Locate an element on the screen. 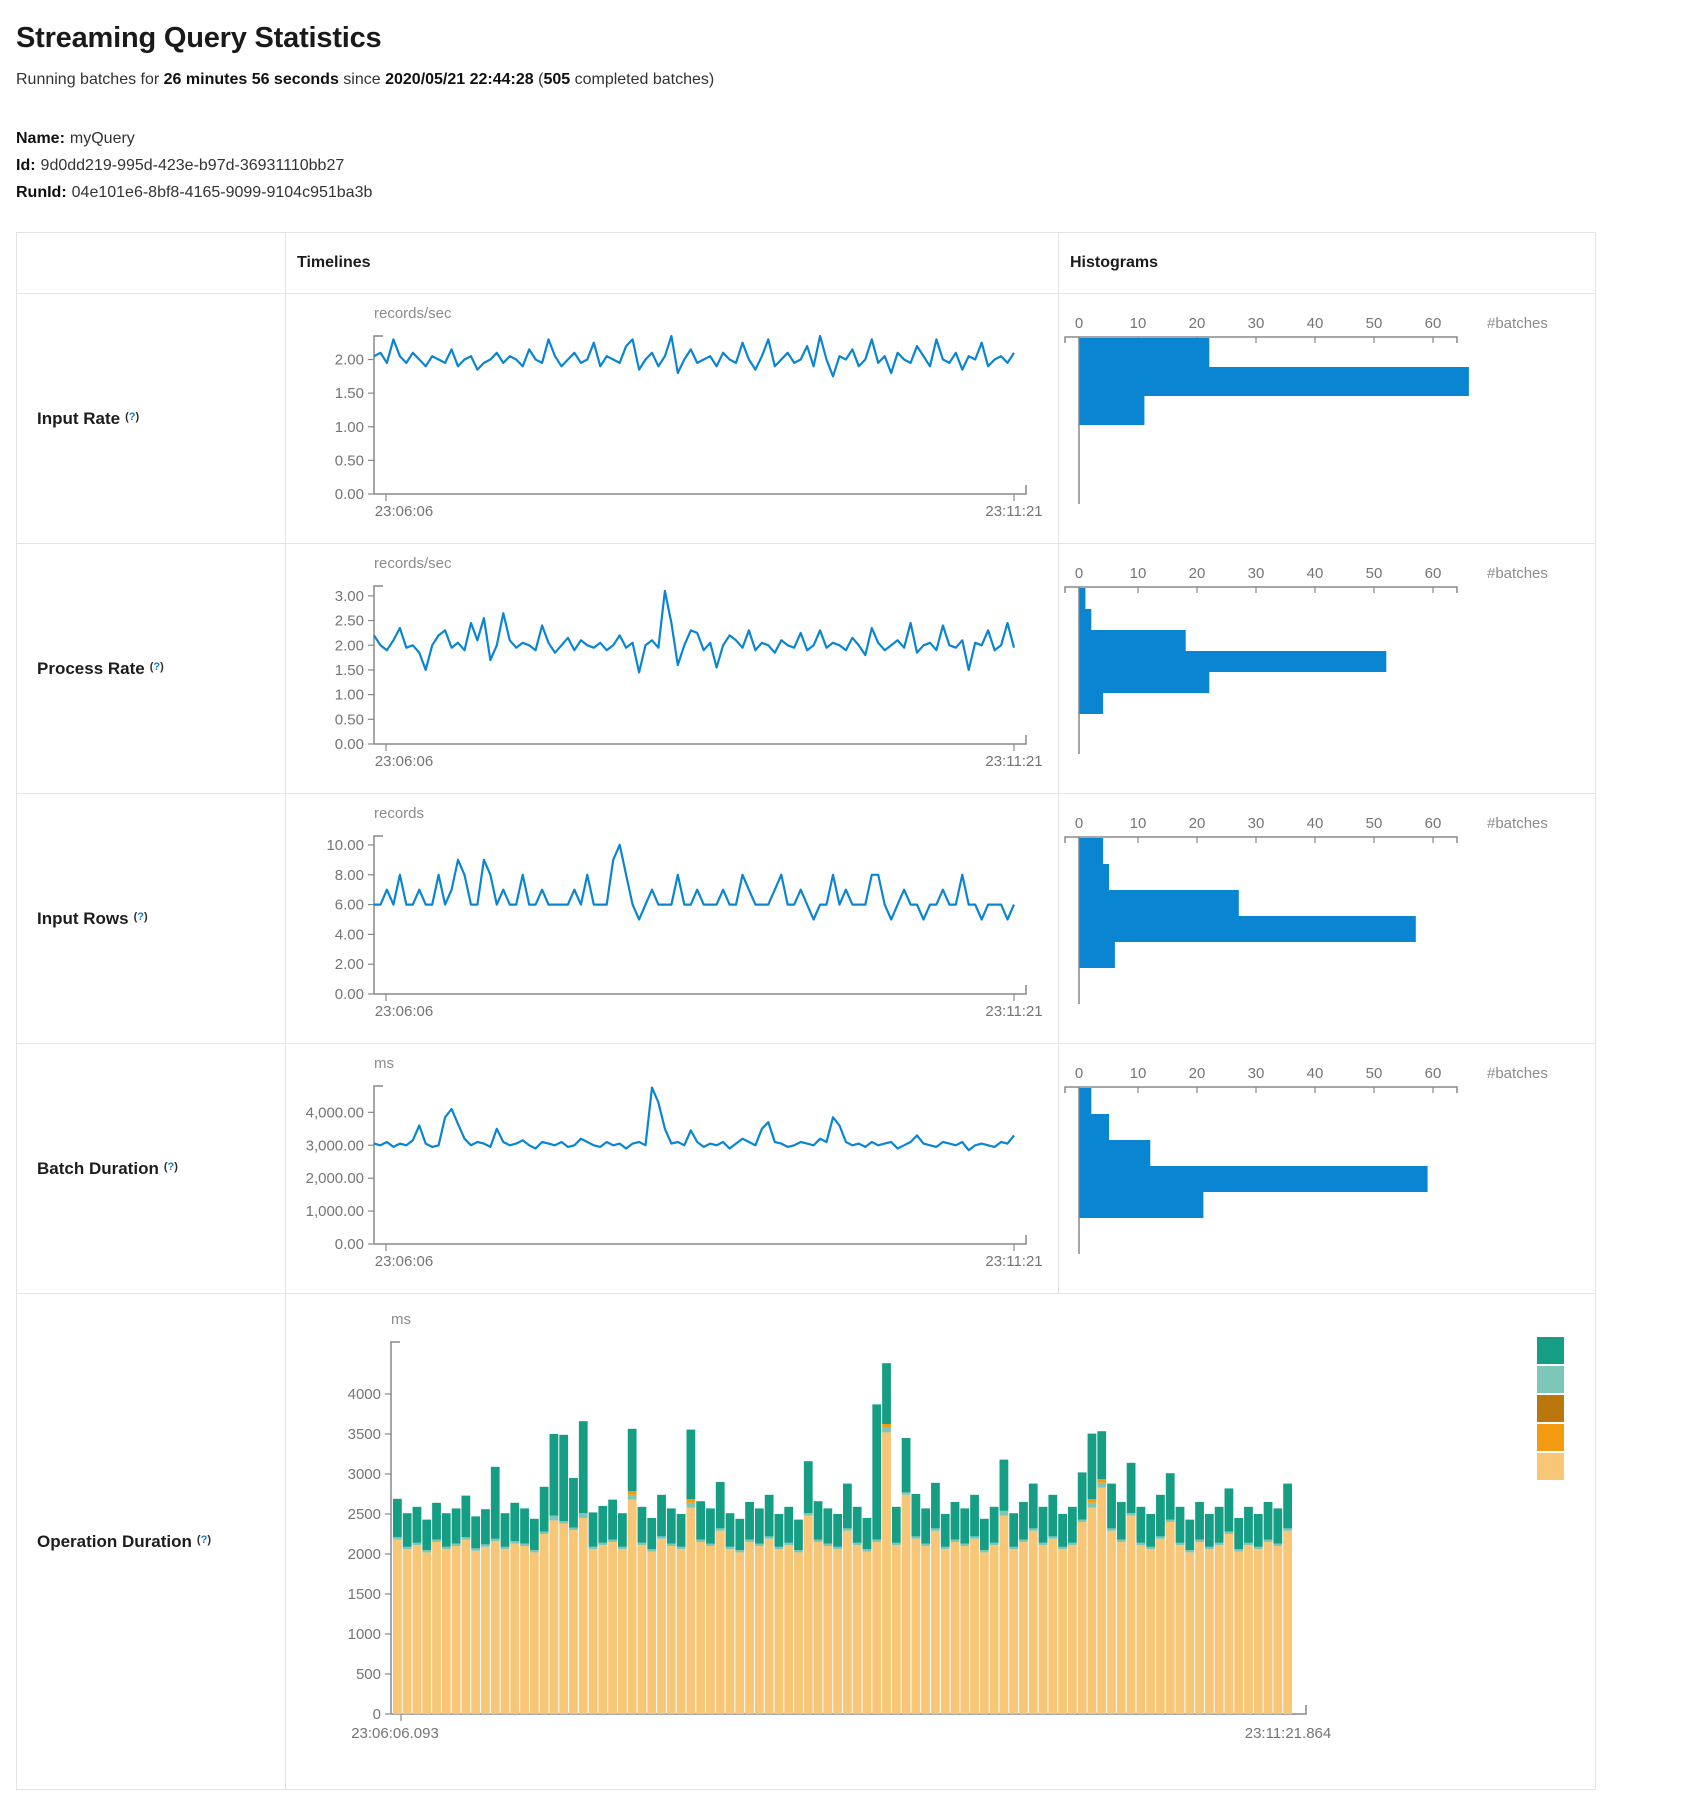  svg-text: 23:06:06 is located at coordinates (404, 511).